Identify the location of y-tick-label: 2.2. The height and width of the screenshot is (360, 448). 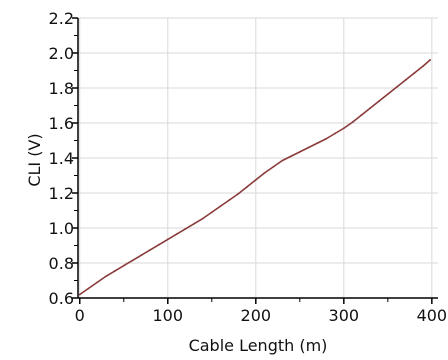
(61, 18).